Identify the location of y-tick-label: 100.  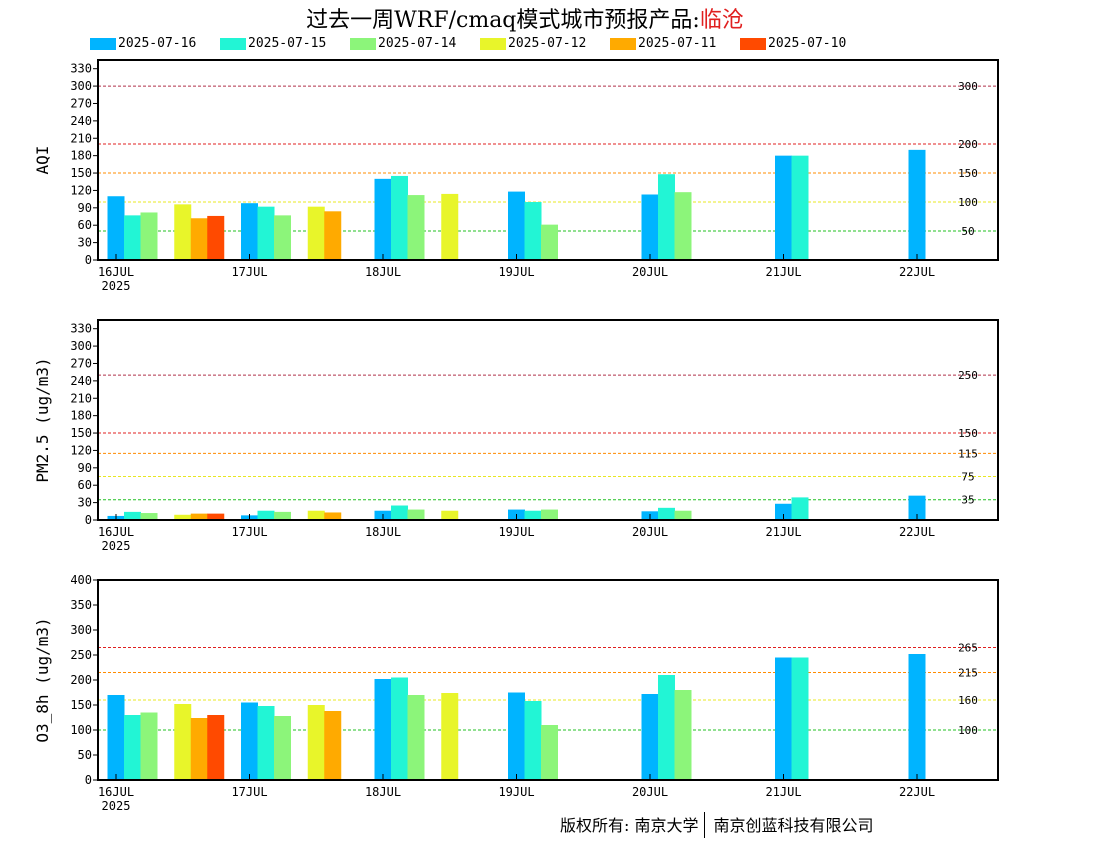
(81, 730).